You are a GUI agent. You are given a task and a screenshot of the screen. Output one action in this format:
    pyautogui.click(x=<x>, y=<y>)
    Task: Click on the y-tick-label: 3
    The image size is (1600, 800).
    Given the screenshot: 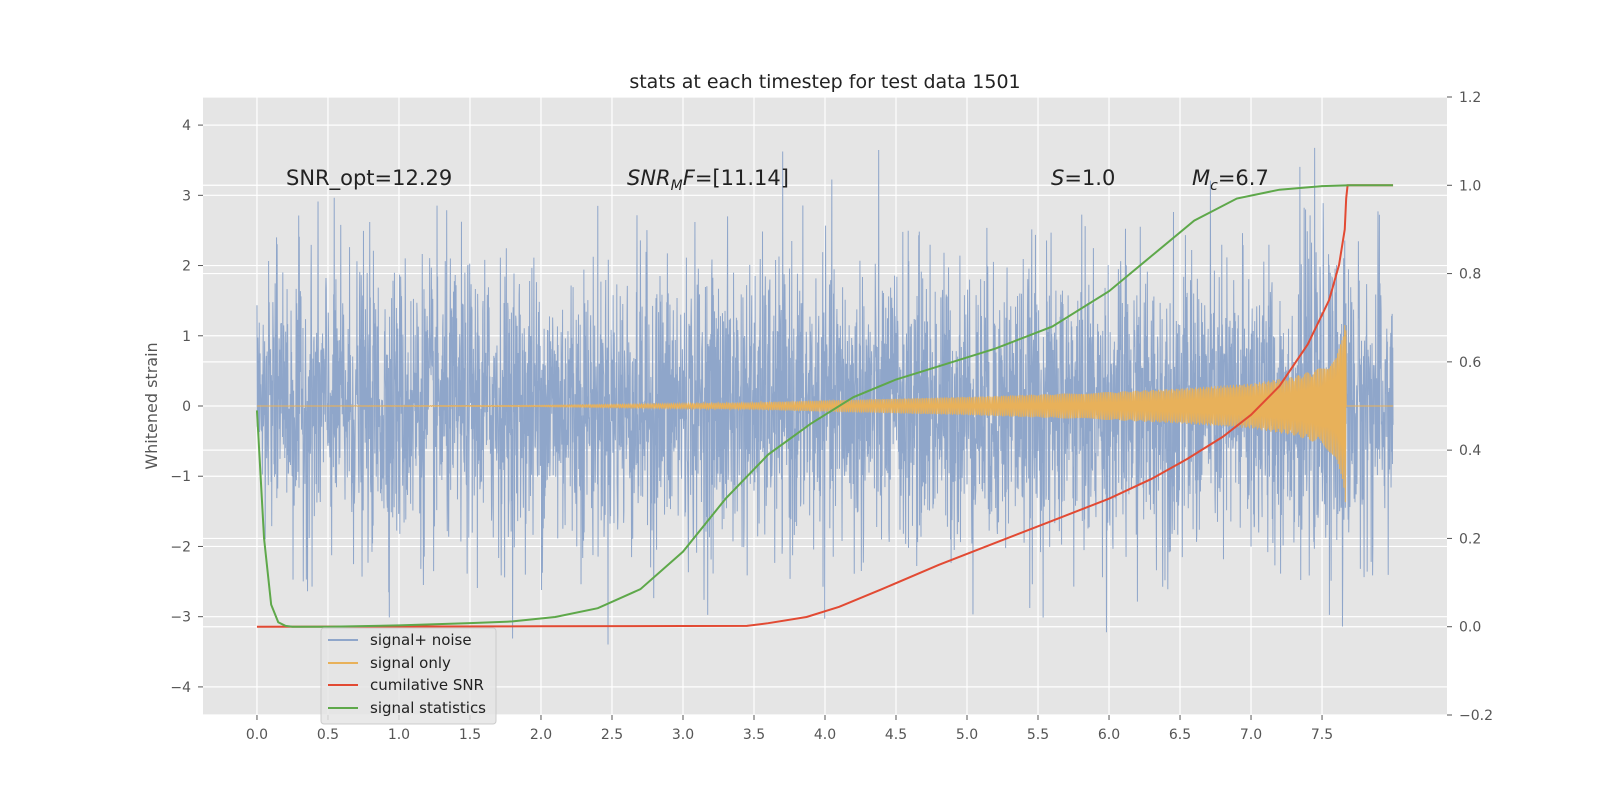 What is the action you would take?
    pyautogui.click(x=186, y=196)
    